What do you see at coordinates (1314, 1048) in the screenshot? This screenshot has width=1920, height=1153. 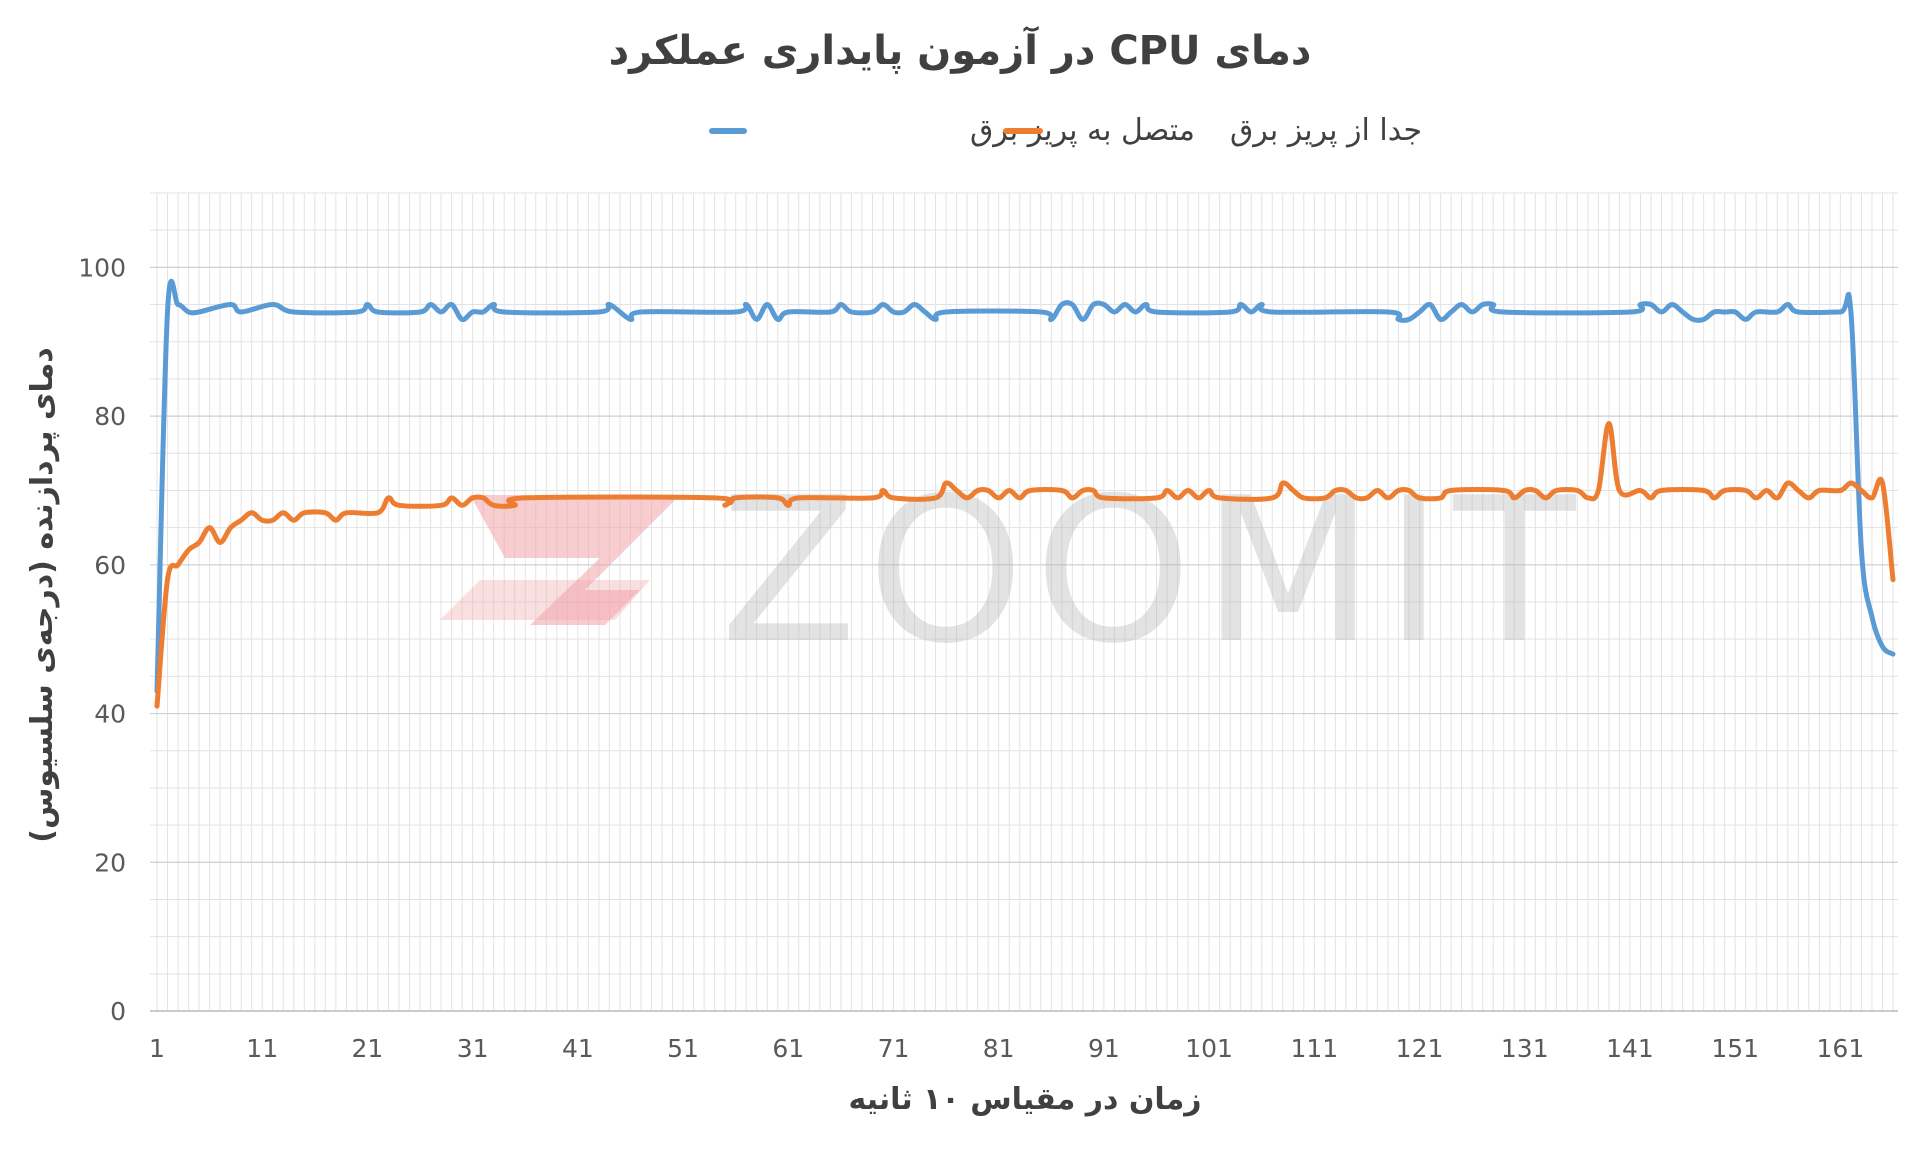 I see `x-tick-label: 111` at bounding box center [1314, 1048].